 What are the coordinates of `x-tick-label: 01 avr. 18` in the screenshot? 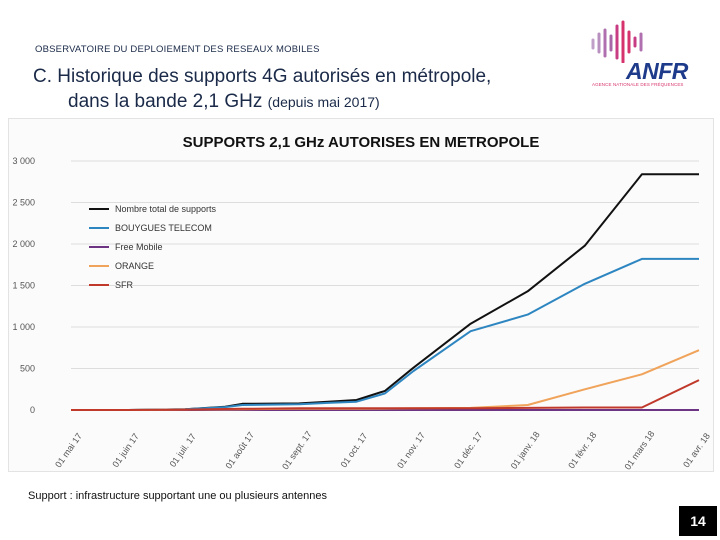 It's located at (696, 450).